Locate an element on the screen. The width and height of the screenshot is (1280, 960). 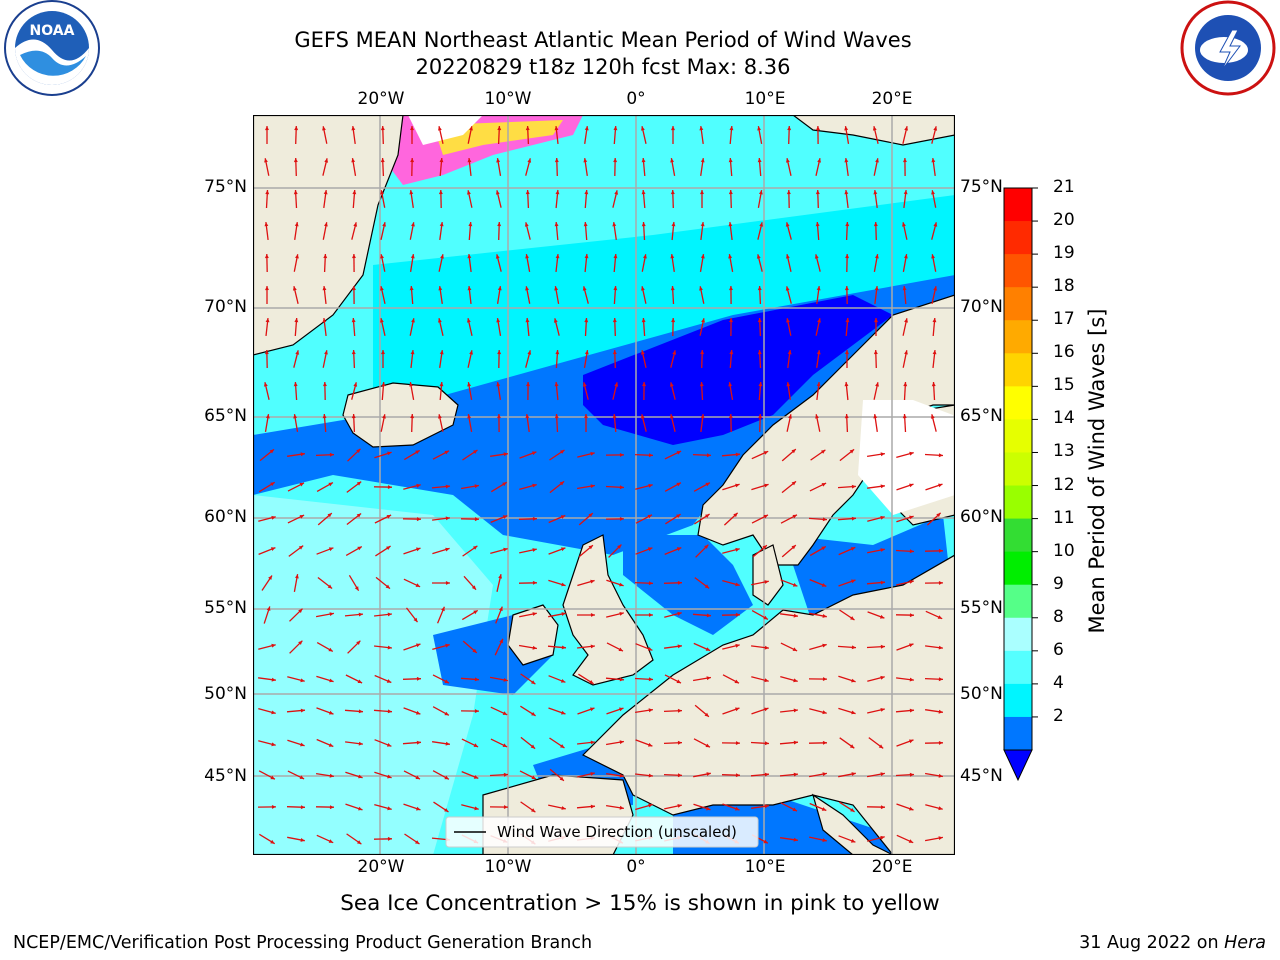
y-tick-right-70n: 70°N is located at coordinates (981, 307).